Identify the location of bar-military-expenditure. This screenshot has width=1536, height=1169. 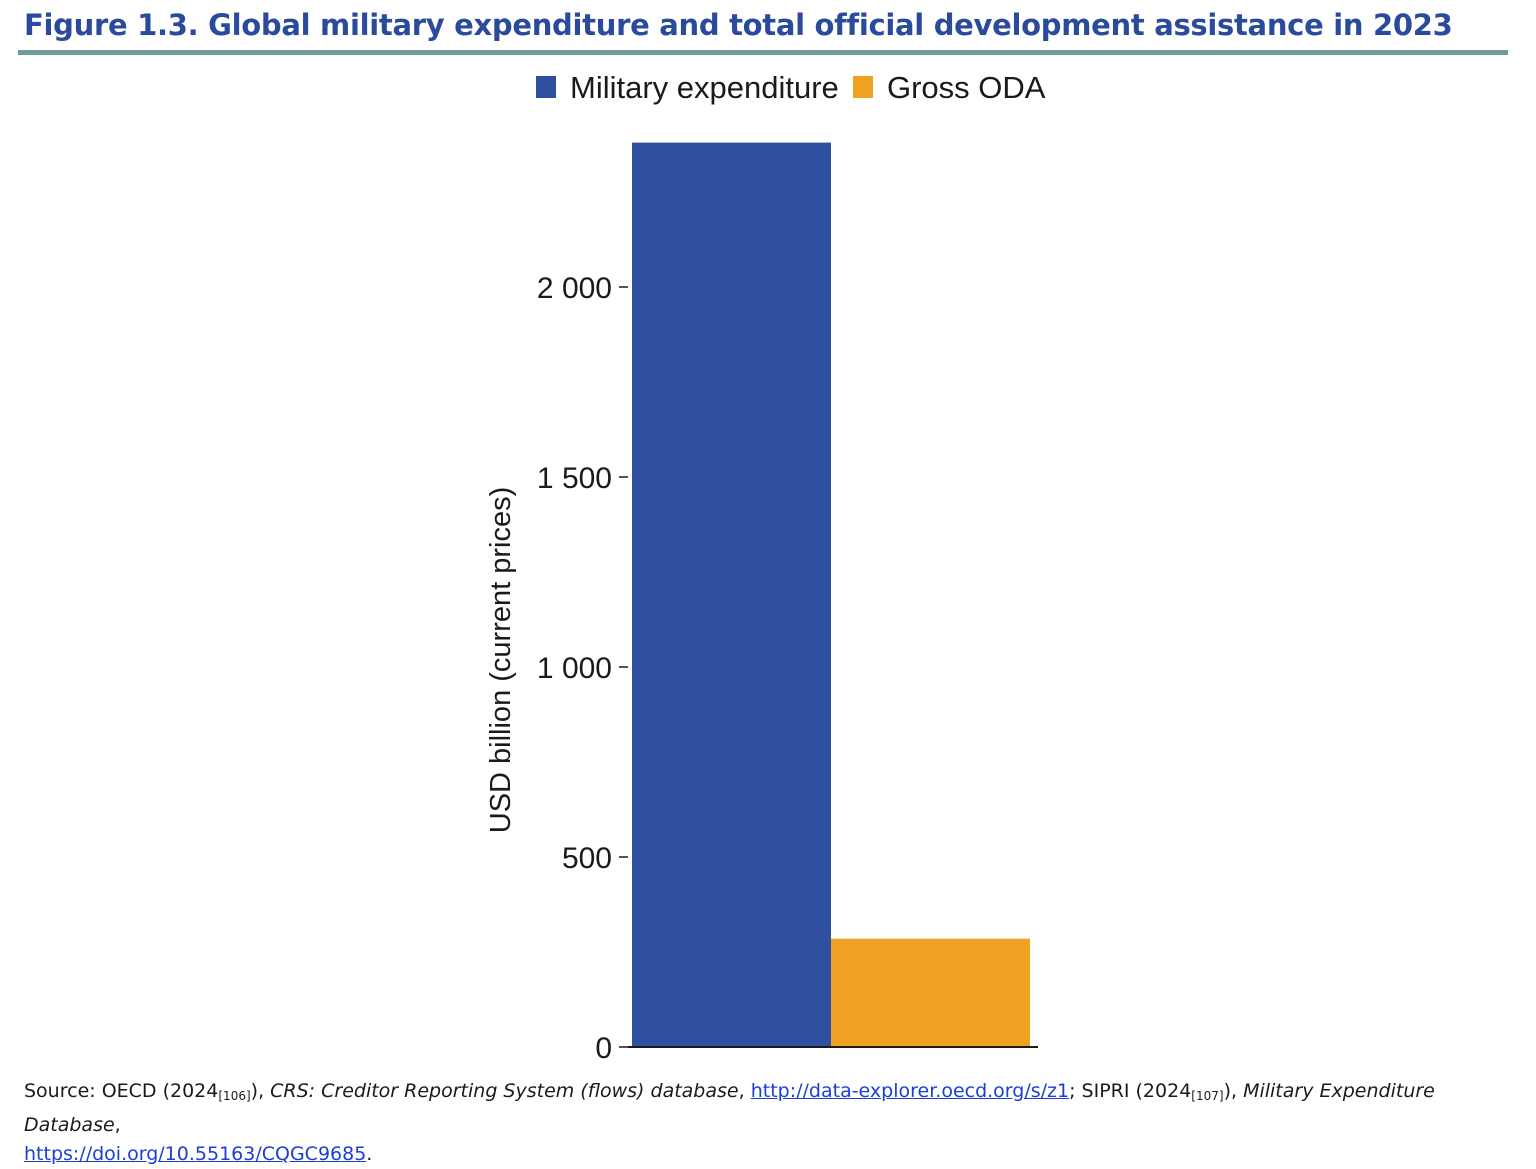
(731, 595).